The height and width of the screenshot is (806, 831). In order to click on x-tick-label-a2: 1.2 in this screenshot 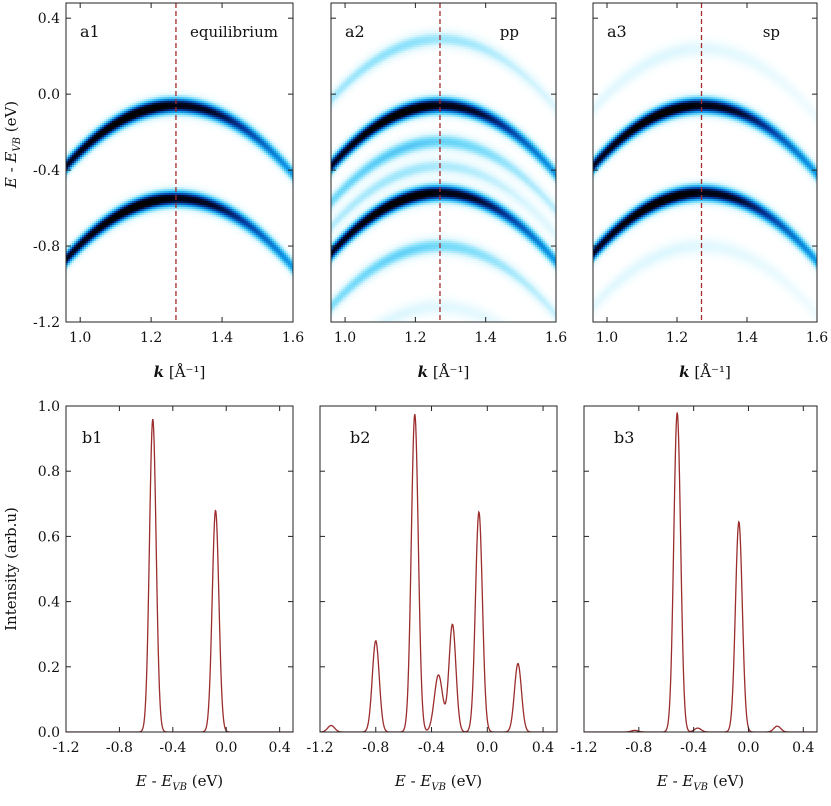, I will do `click(415, 338)`.